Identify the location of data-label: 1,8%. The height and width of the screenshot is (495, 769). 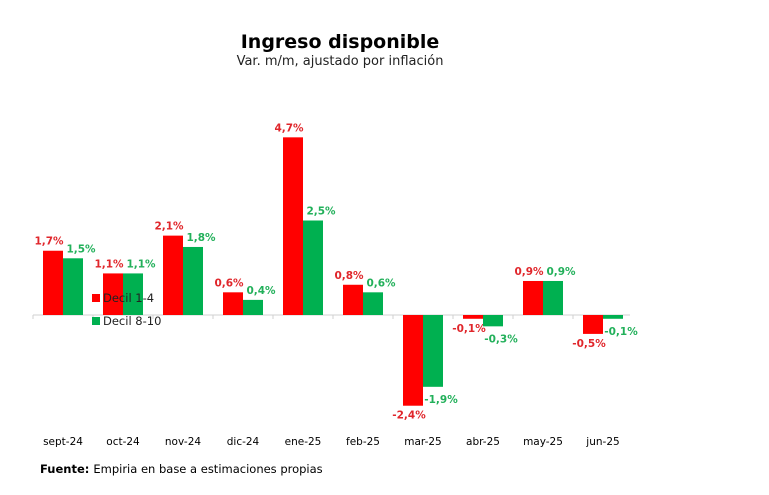
(201, 238).